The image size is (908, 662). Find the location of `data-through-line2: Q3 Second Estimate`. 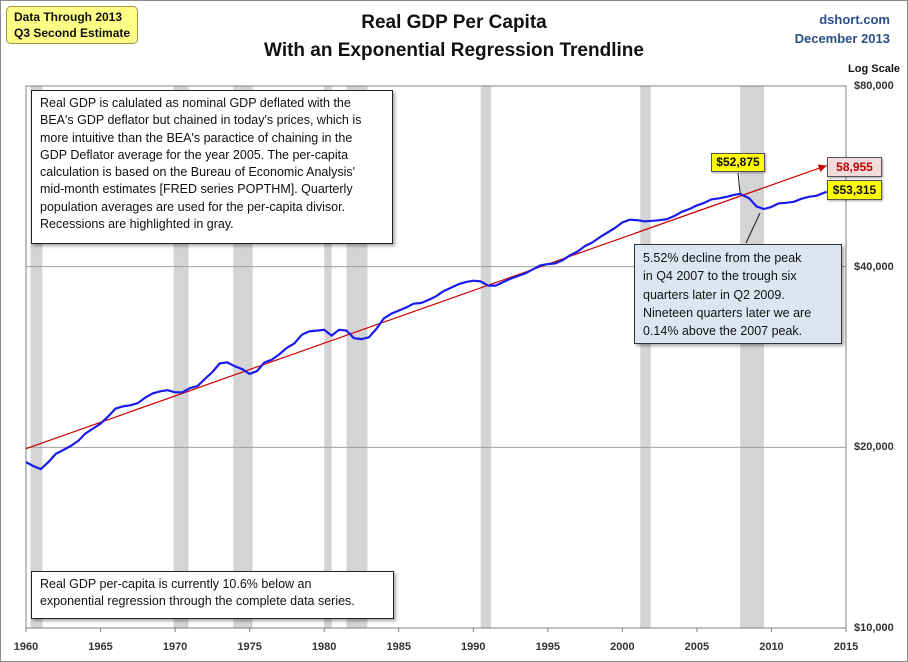

data-through-line2: Q3 Second Estimate is located at coordinates (72, 33).